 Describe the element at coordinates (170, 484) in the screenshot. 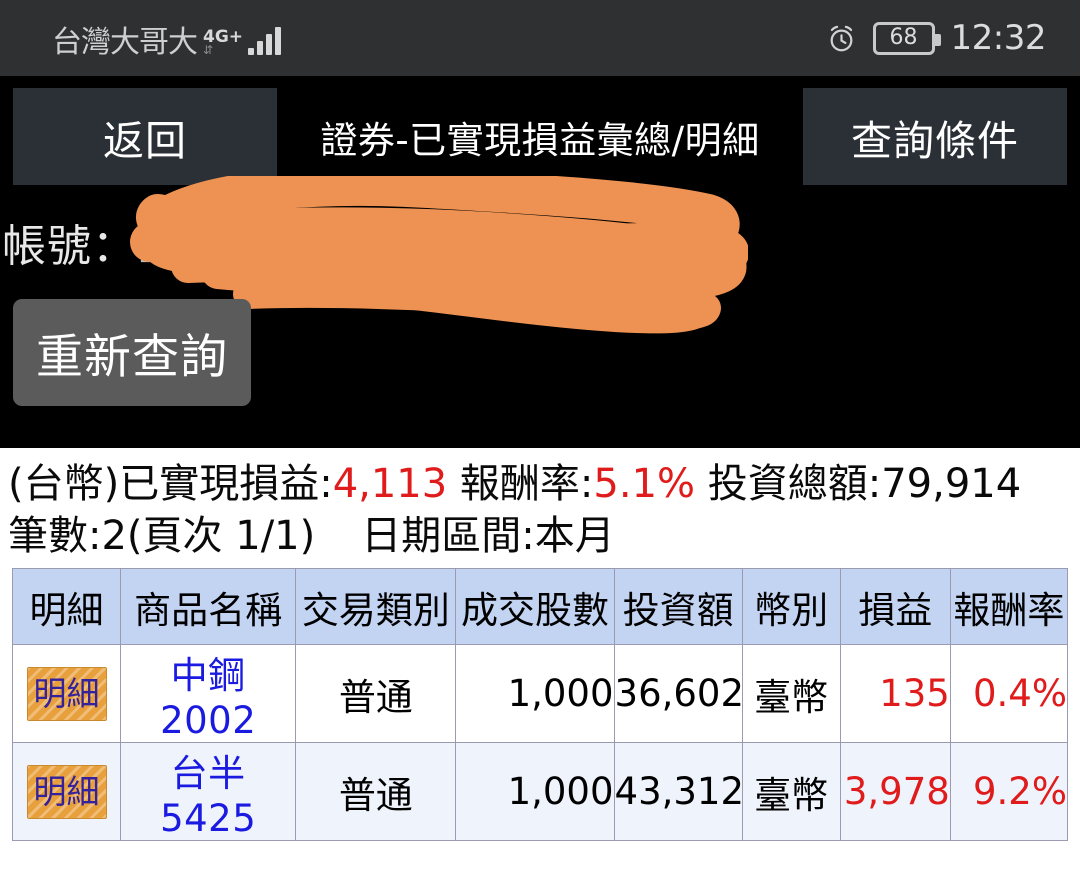

I see `realized-pl-label: (台幣)已實現損益:` at that location.